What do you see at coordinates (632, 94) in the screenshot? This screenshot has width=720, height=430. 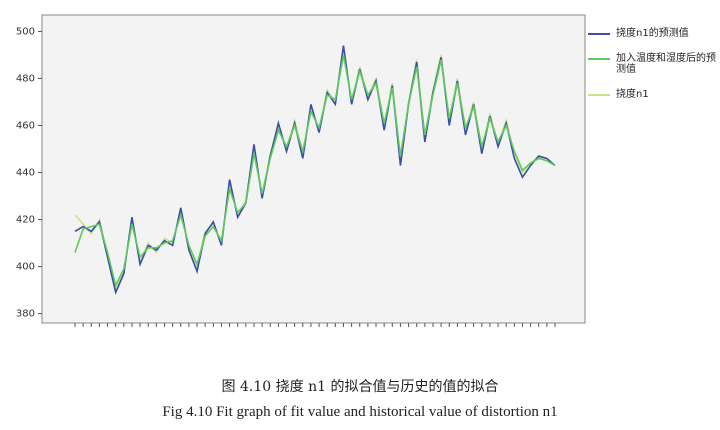 I see `legend-label: 挠度n1` at bounding box center [632, 94].